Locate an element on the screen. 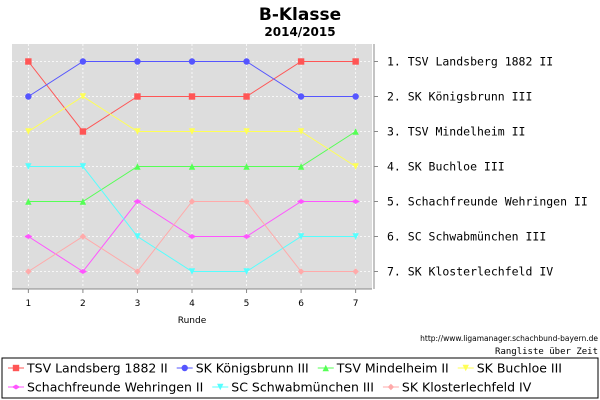 This screenshot has height=400, width=600. rank-label: 5. Schachfreunde Wehringen II is located at coordinates (487, 202).